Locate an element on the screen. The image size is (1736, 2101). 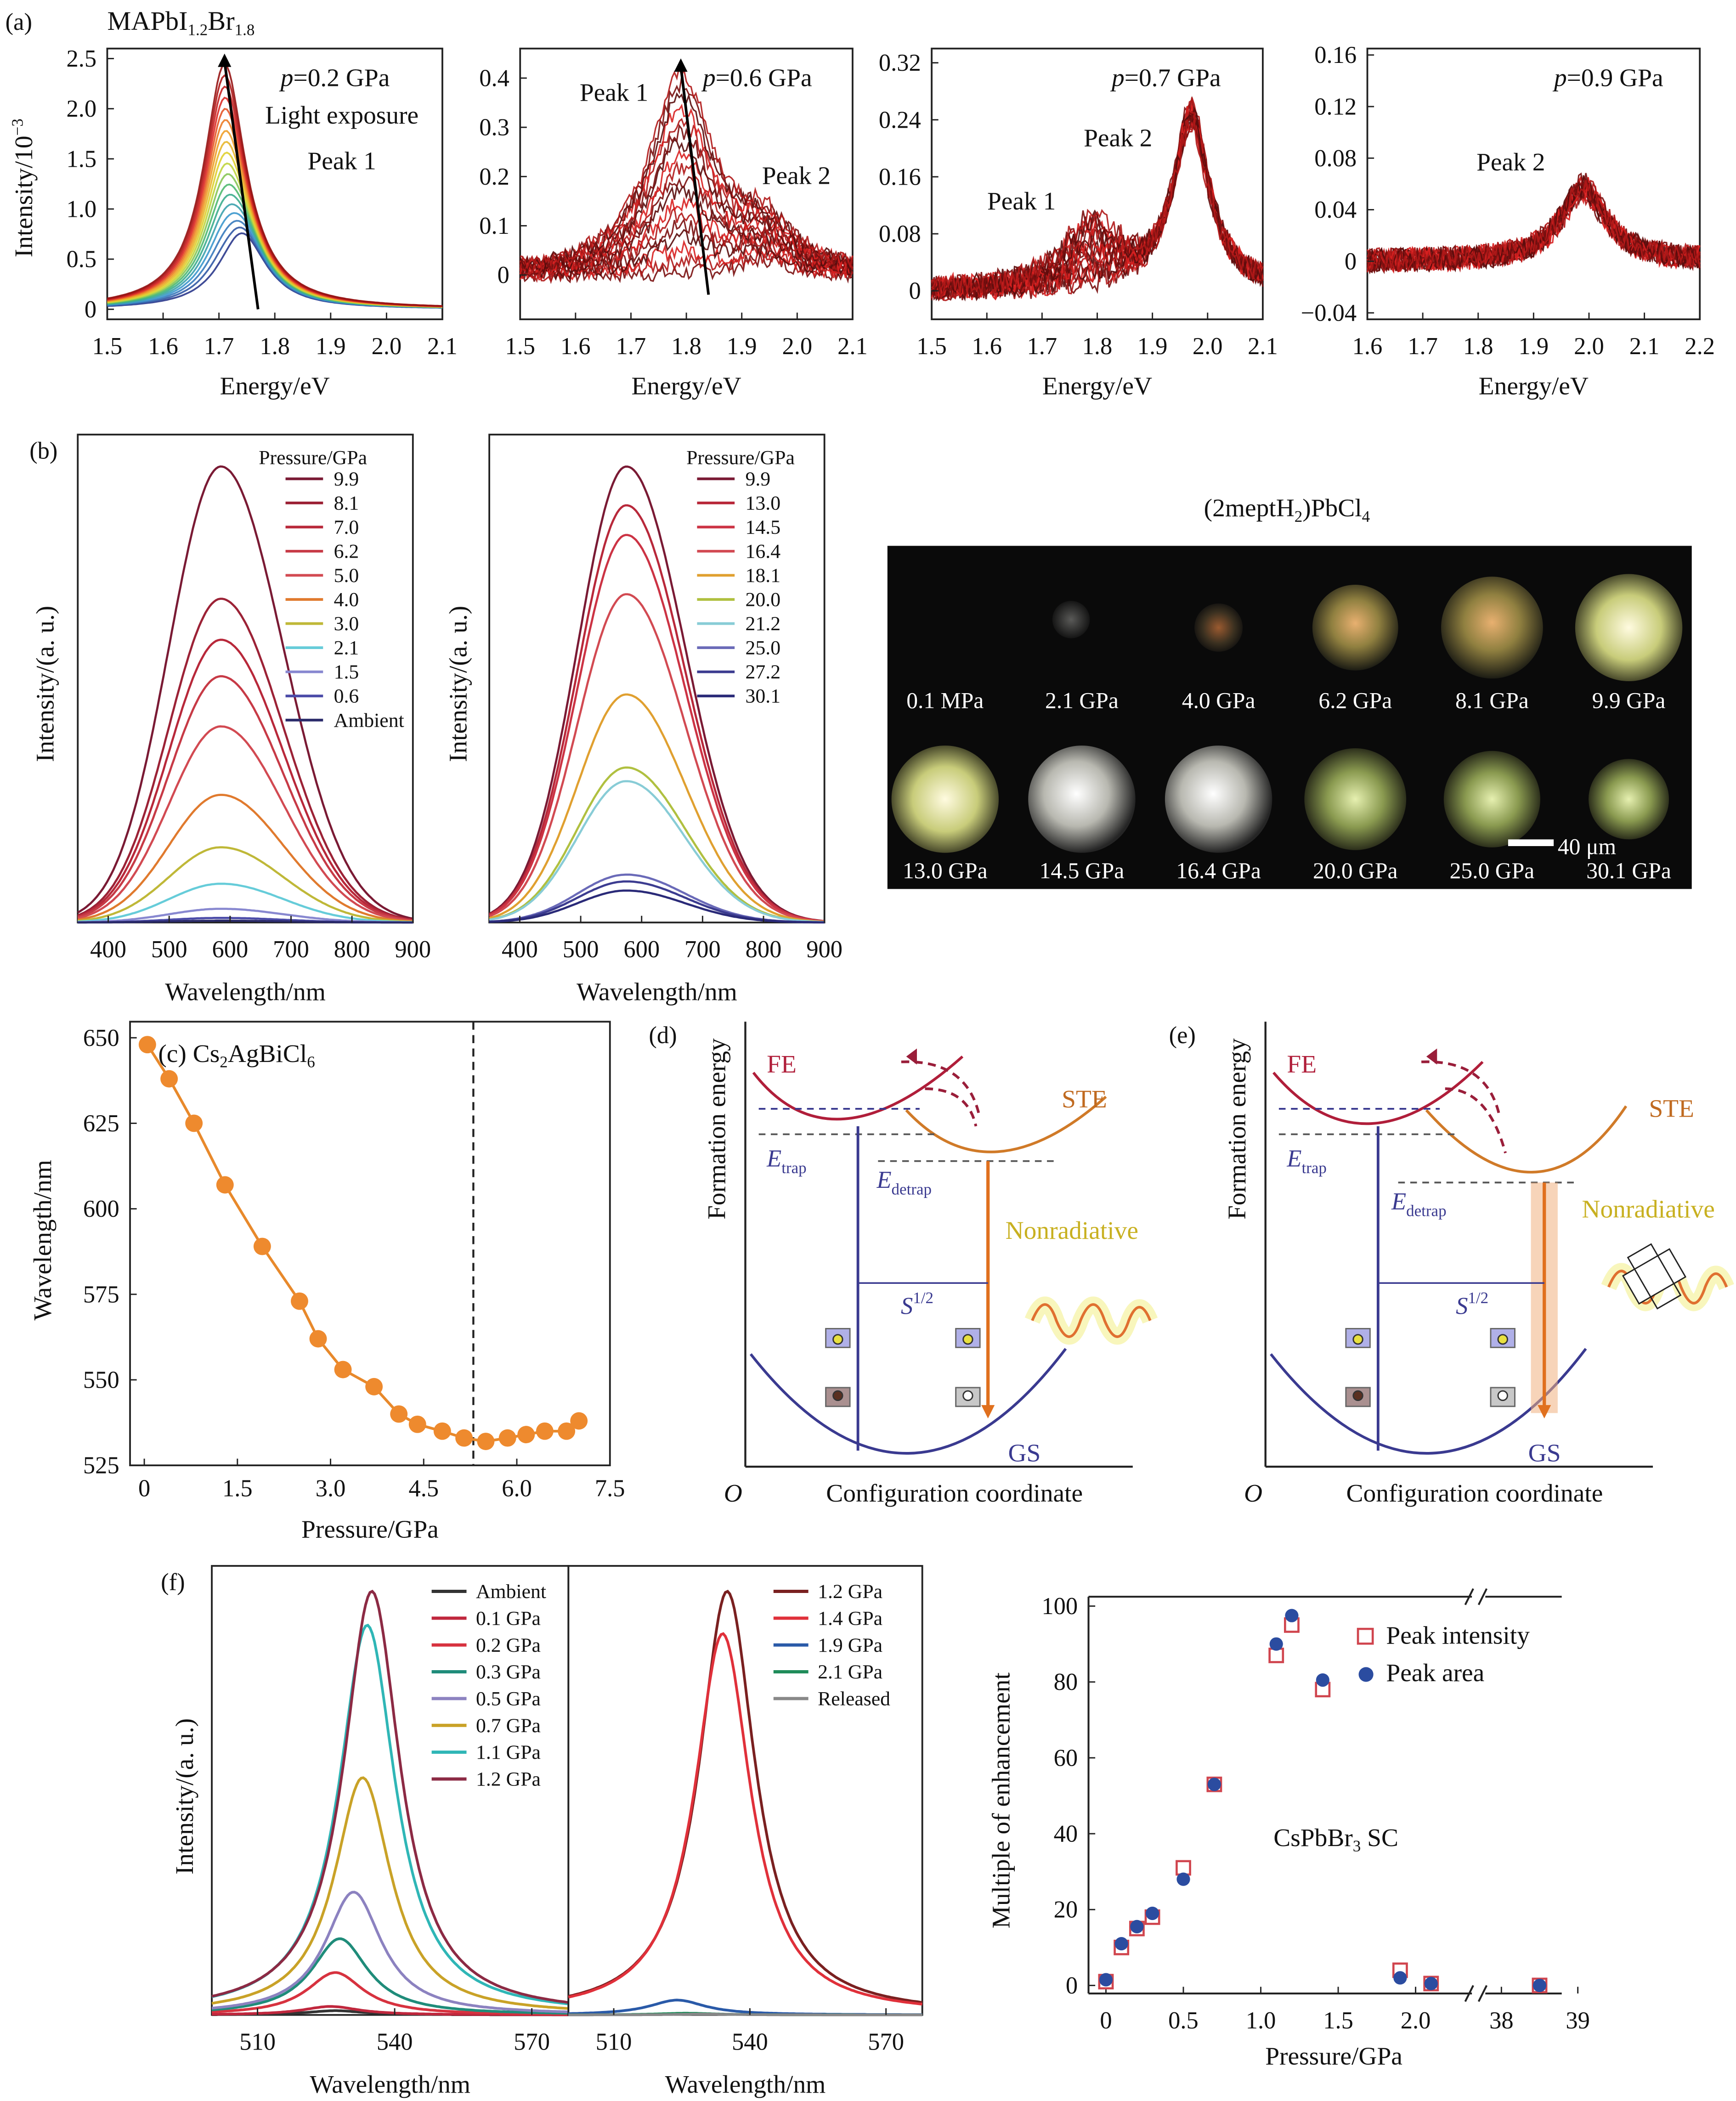
panel-a-xtick-label: 1.6 is located at coordinates (163, 346).